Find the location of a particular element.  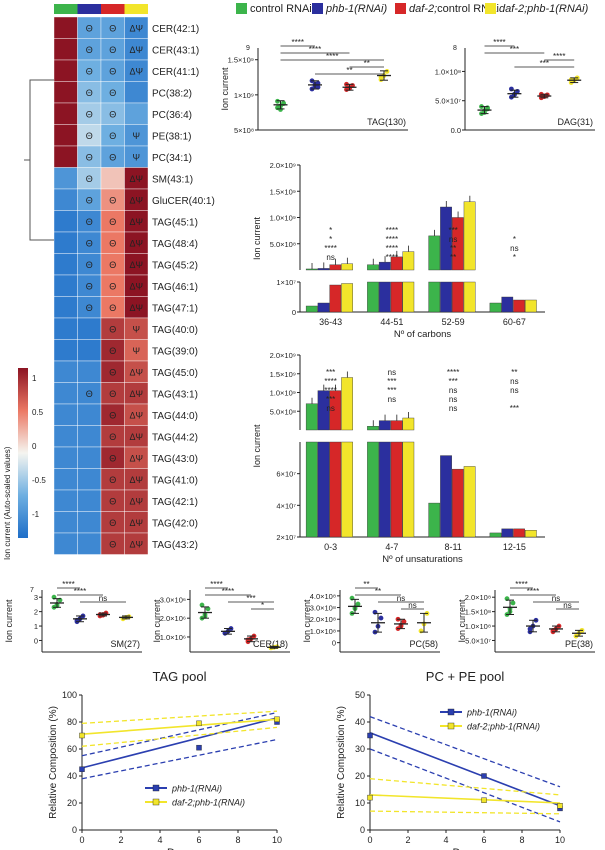

x-tick-label: 8 is located at coordinates (237, 840).